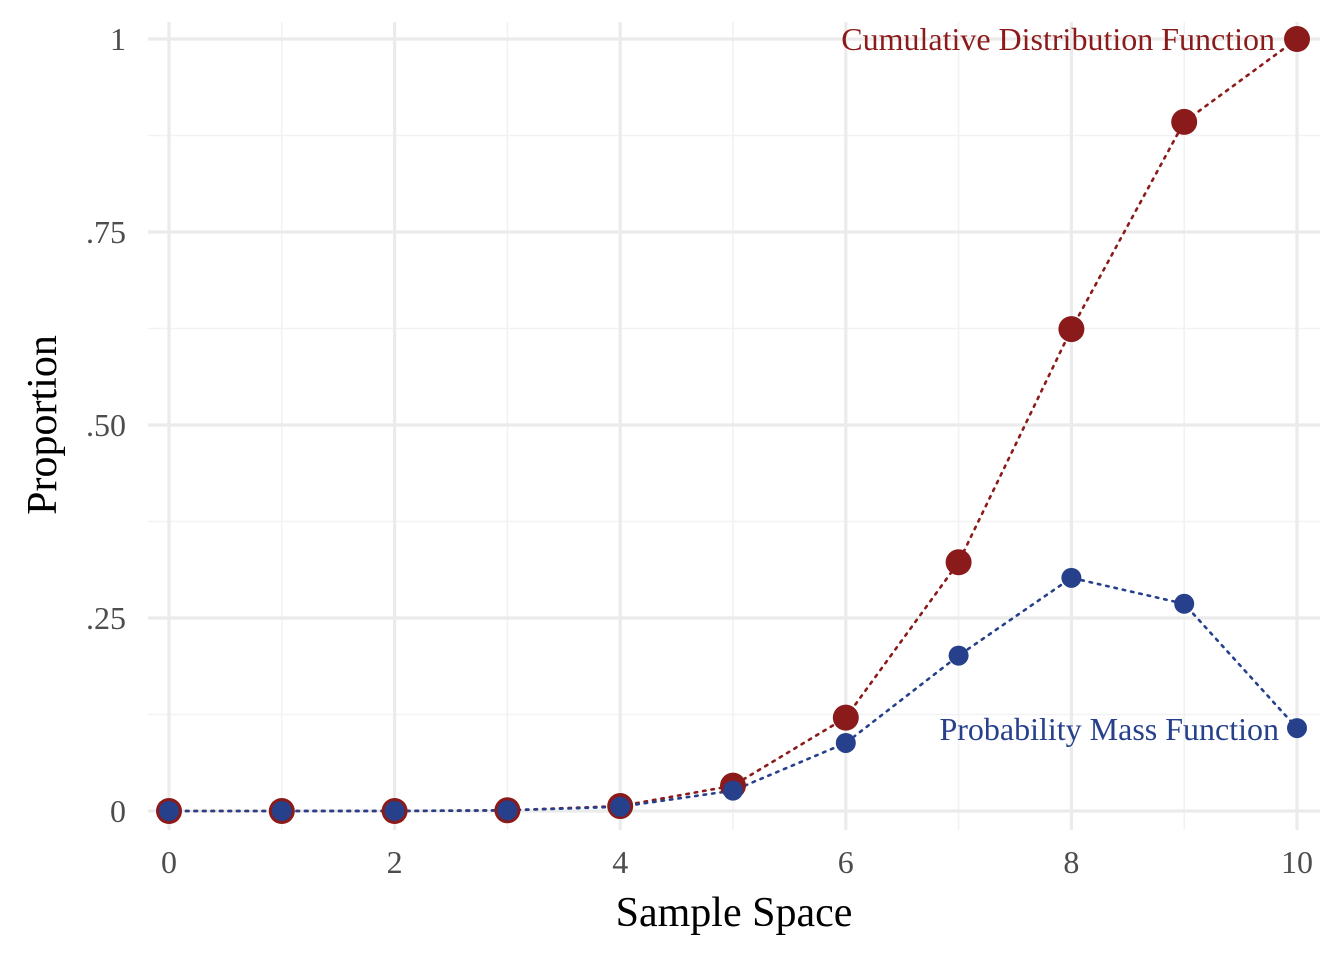 The width and height of the screenshot is (1344, 960). I want to click on x-tick-label: 8, so click(1071, 862).